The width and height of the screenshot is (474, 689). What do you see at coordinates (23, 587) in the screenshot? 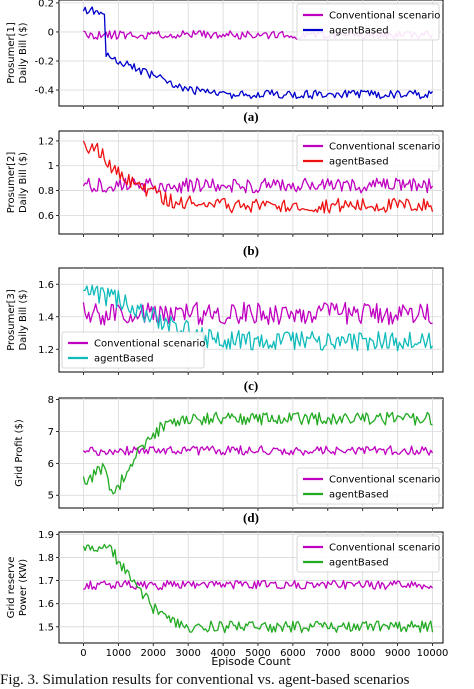
I see `y-axis-label: Power (KW)` at bounding box center [23, 587].